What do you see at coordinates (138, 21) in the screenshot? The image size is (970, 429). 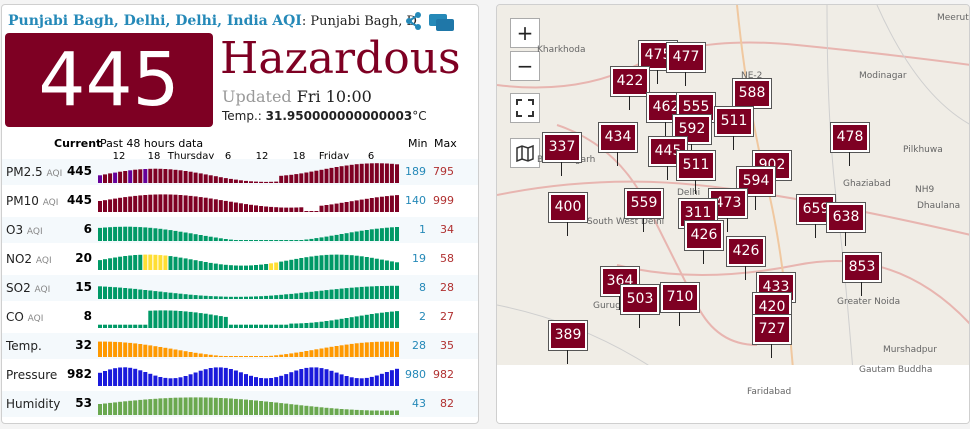 I see `location-link: Punjabi Bagh, Delhi, Delhi, India` at bounding box center [138, 21].